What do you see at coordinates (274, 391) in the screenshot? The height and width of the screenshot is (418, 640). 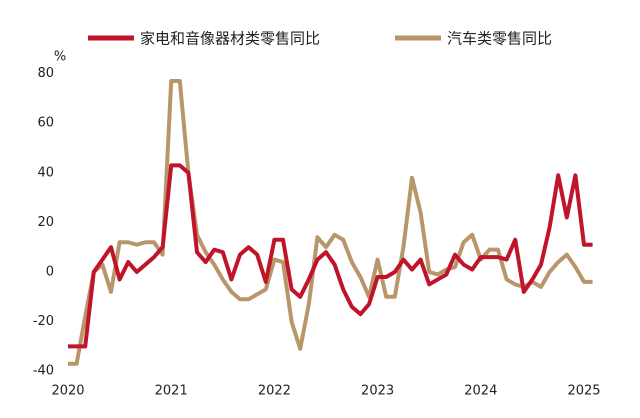 I see `x-tick-label: 2022` at bounding box center [274, 391].